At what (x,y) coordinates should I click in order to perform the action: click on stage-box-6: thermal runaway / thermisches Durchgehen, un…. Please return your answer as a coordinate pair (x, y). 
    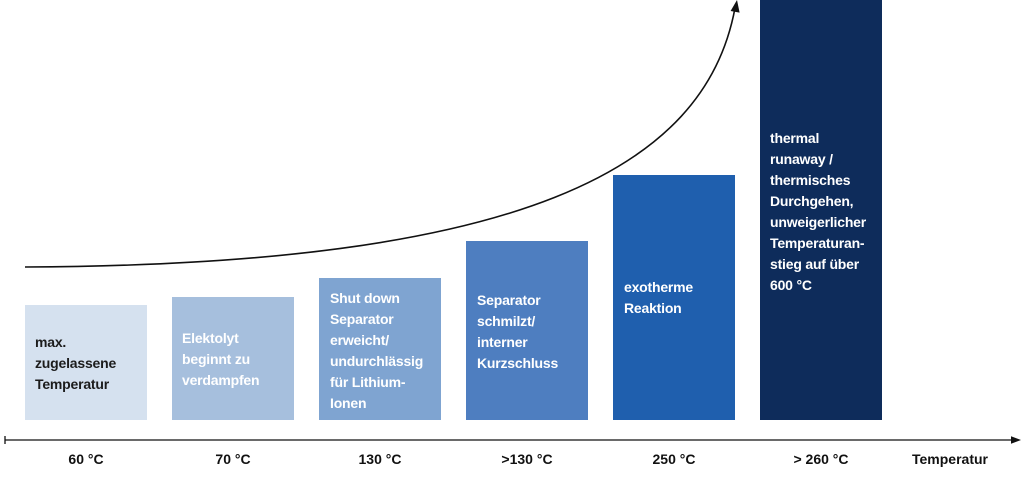
    Looking at the image, I should click on (821, 210).